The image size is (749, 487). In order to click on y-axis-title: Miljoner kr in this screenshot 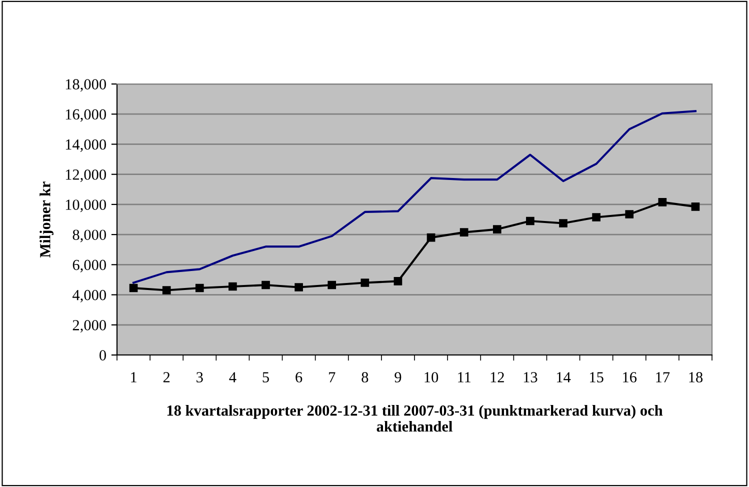, I will do `click(47, 220)`.